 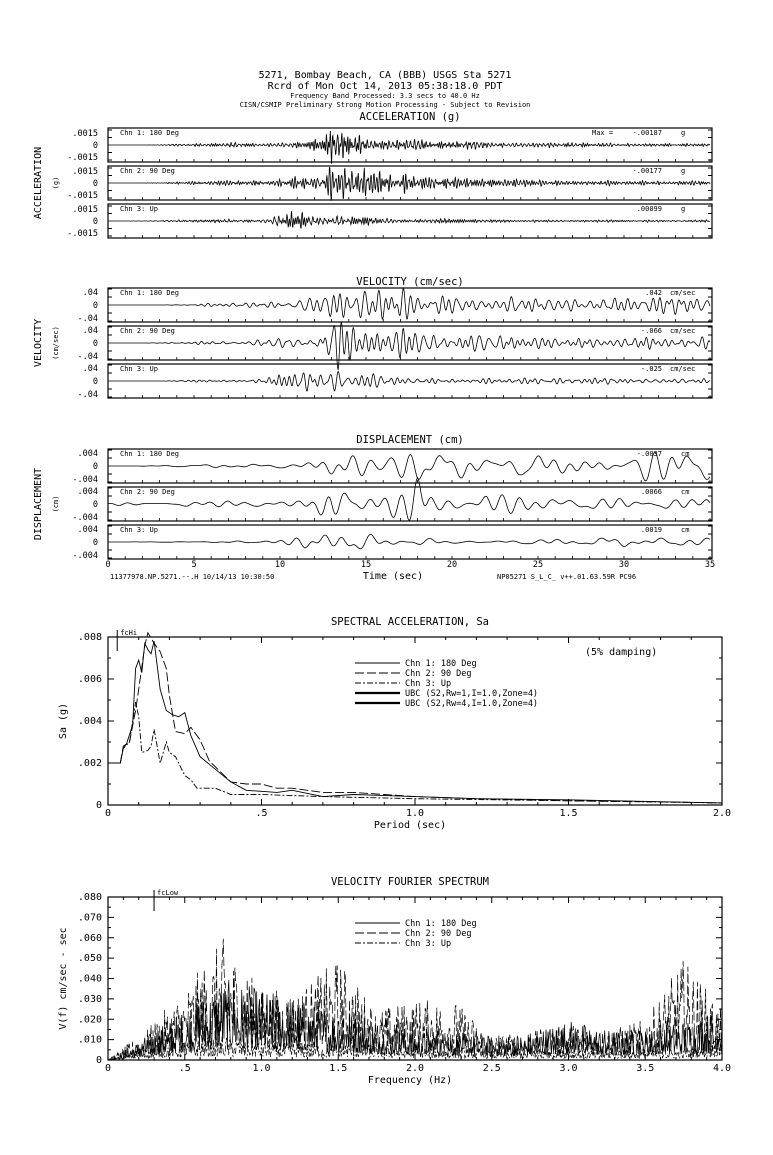 What do you see at coordinates (651, 530) in the screenshot?
I see `peak-value: .0019` at bounding box center [651, 530].